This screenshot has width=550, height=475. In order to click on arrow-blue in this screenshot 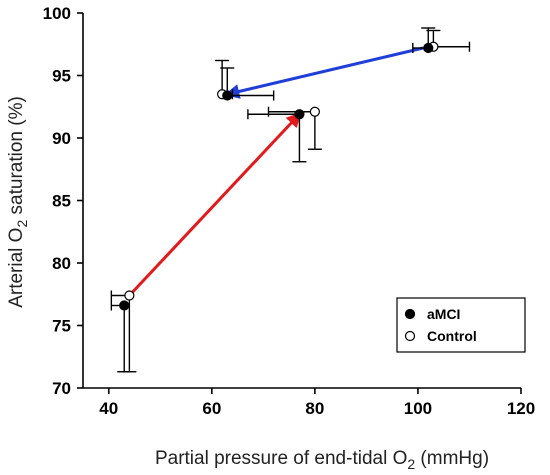, I will do `click(324, 72)`.